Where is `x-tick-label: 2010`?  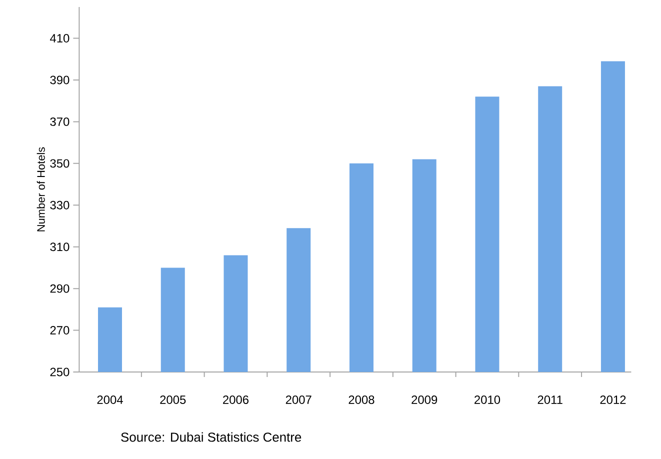
x-tick-label: 2010 is located at coordinates (487, 400).